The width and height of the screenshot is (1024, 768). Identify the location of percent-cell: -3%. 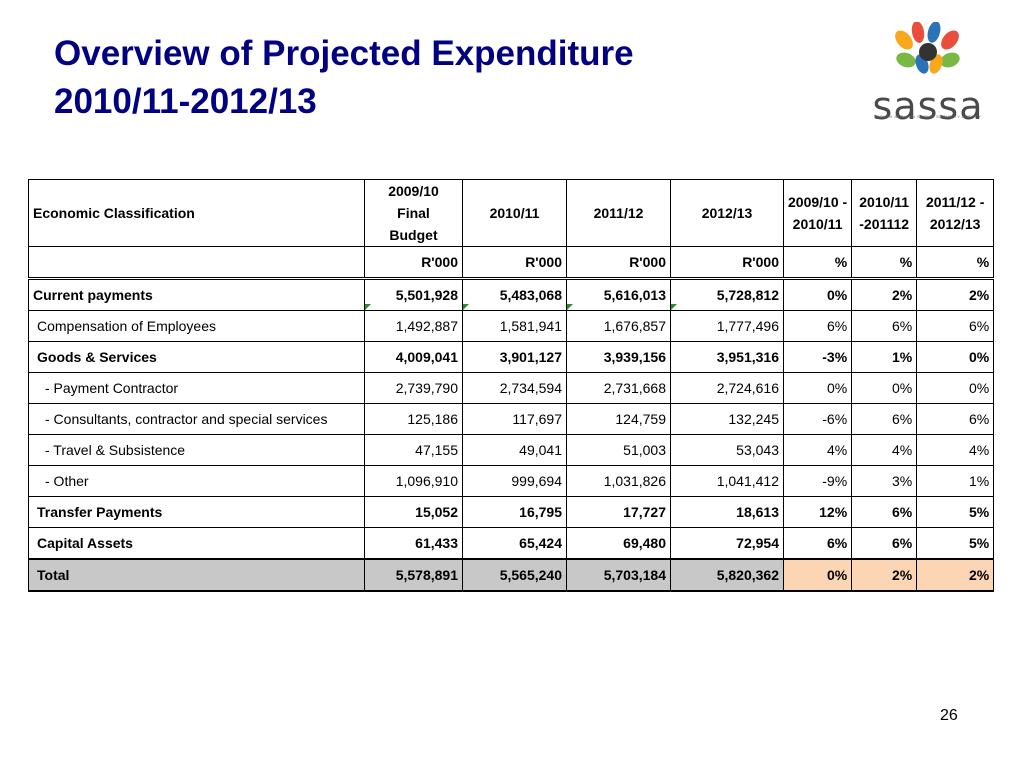
(817, 357).